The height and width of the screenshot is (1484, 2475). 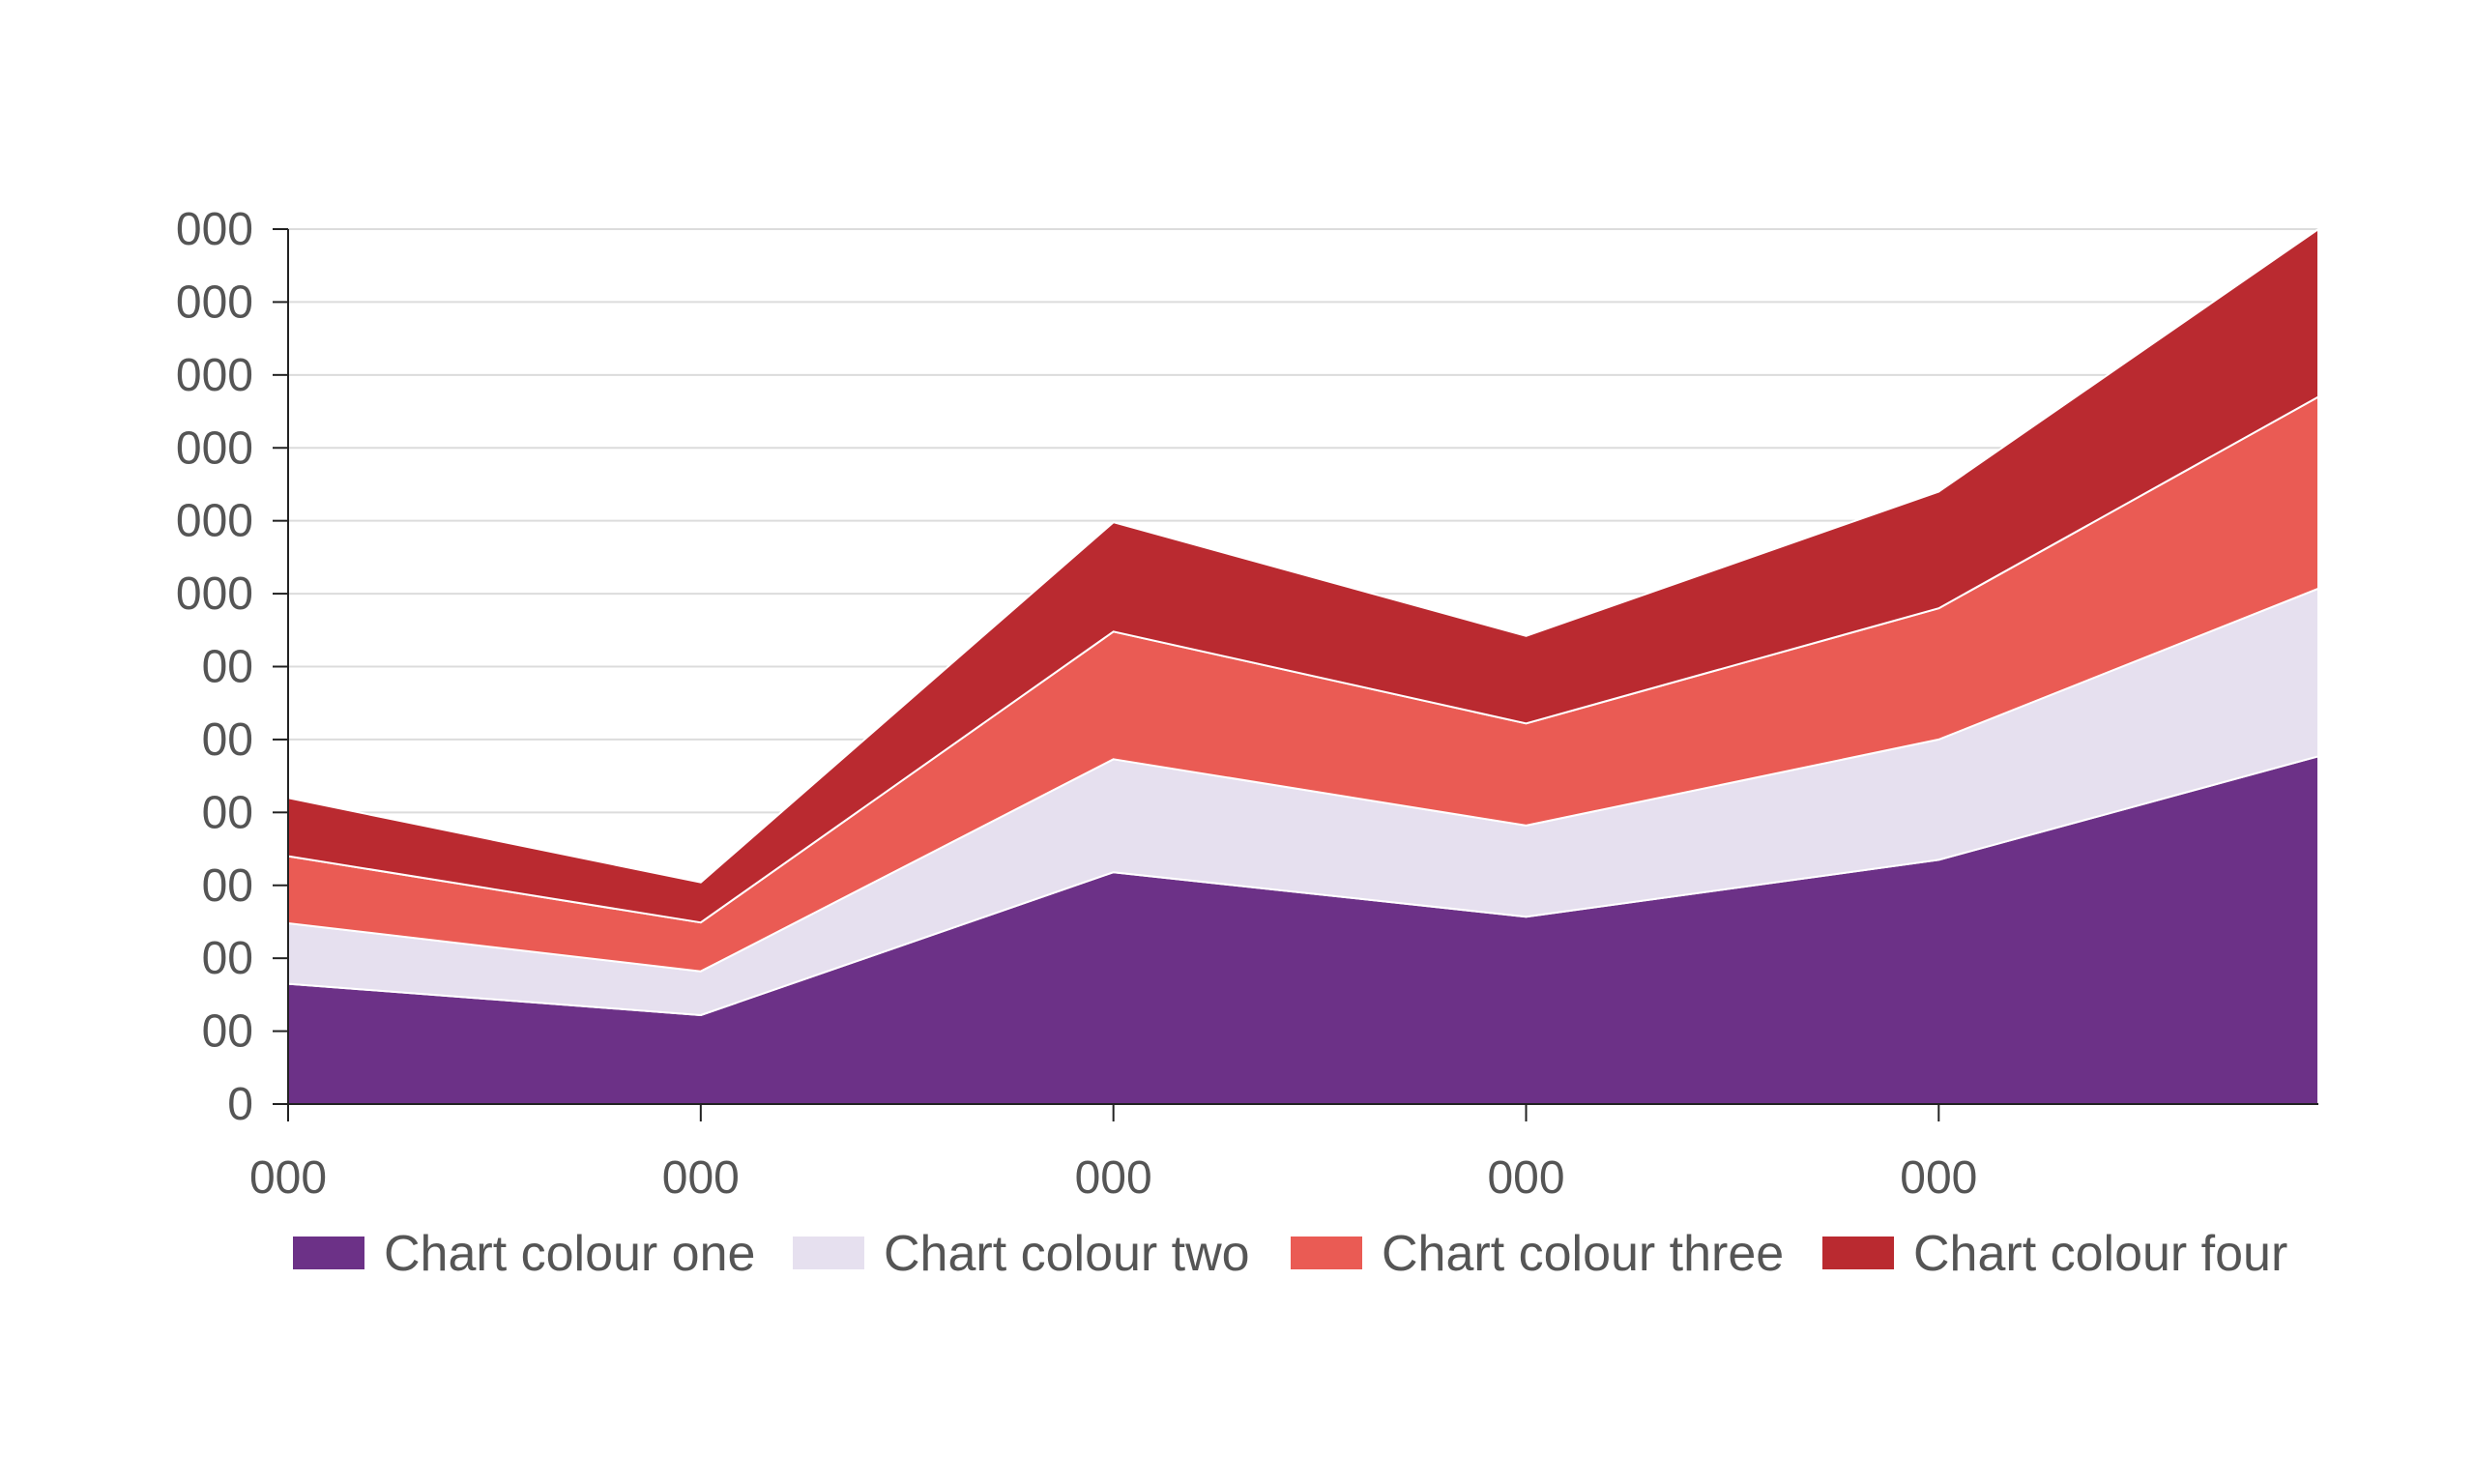 I want to click on legend-label-3: Chart colour three, so click(x=1583, y=1254).